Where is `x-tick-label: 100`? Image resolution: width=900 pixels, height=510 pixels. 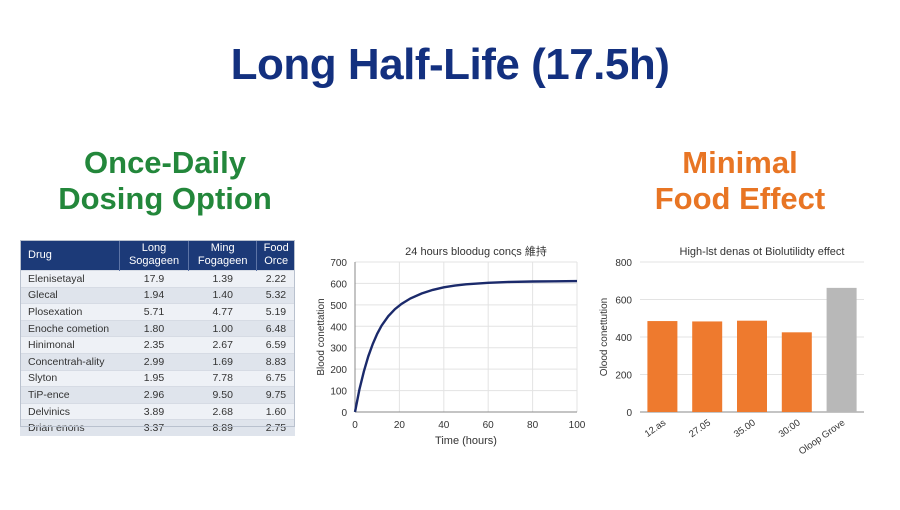 x-tick-label: 100 is located at coordinates (577, 425).